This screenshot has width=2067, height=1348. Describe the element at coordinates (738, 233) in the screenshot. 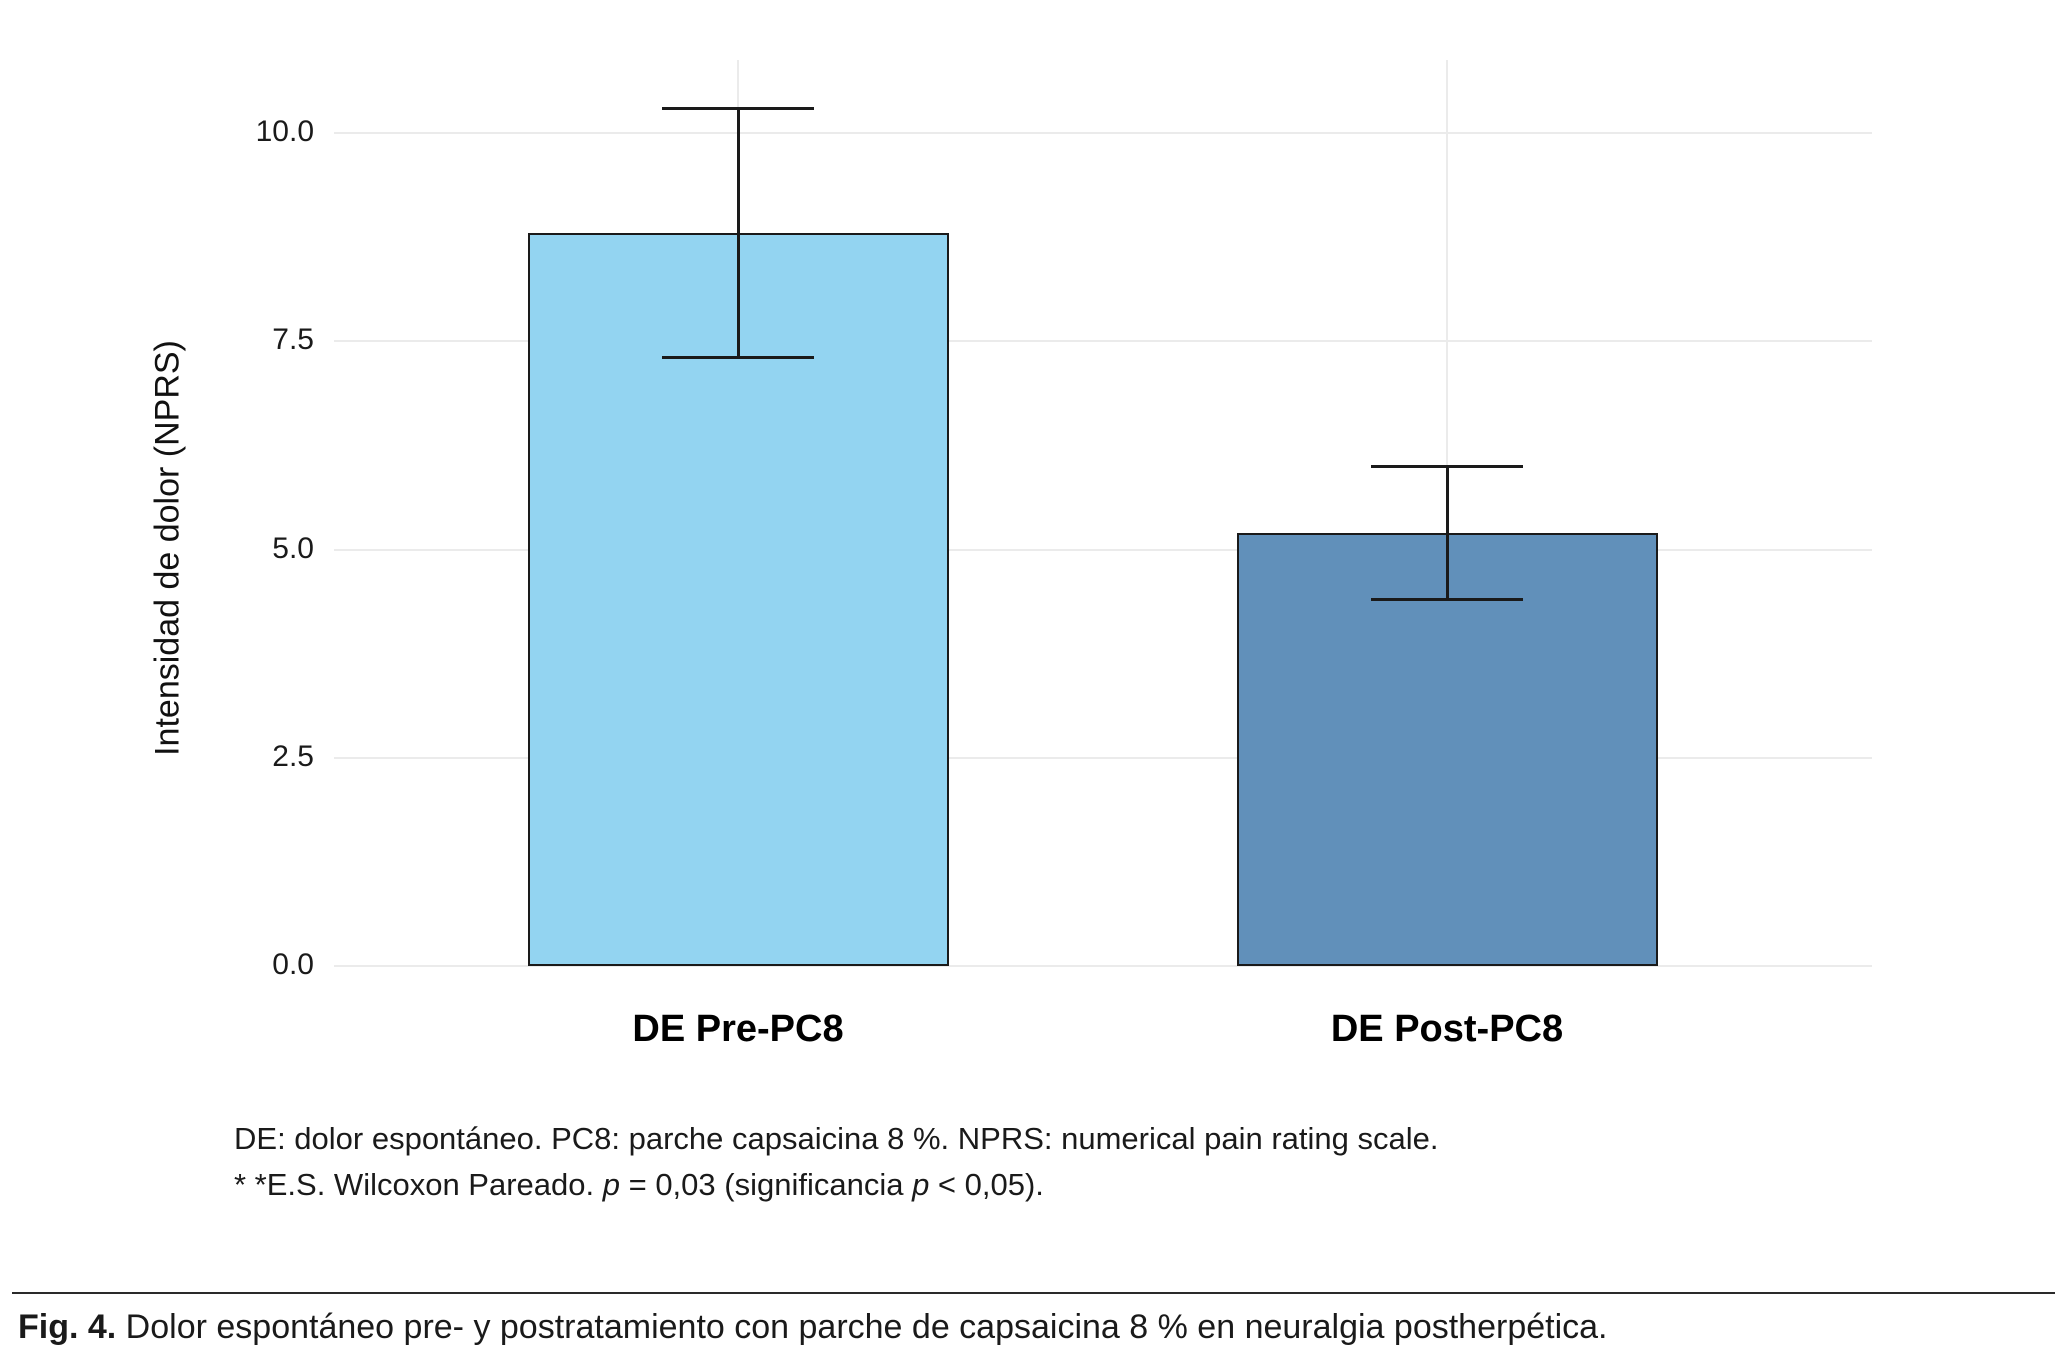

I see `error-bar-line-de-pre-pc8` at that location.